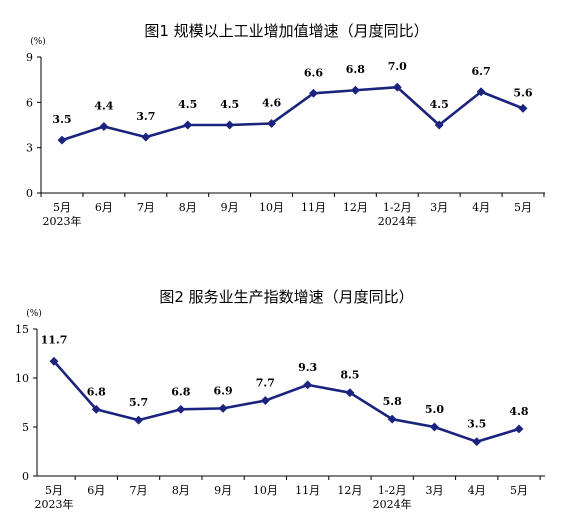 The height and width of the screenshot is (532, 573). I want to click on data-label: 9.3, so click(307, 367).